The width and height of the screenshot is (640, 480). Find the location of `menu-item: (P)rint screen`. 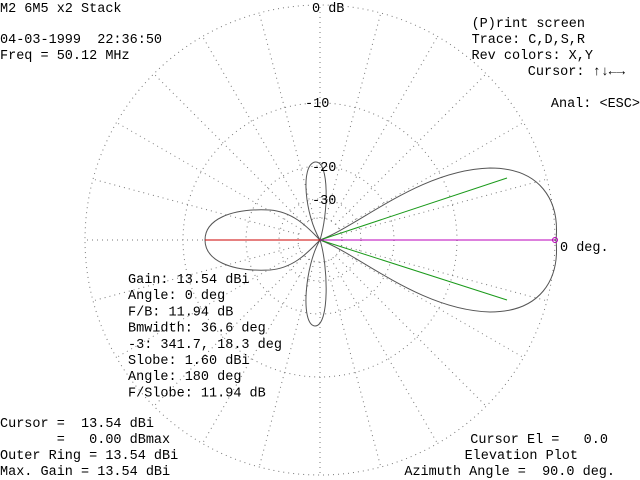

menu-item: (P)rint screen is located at coordinates (528, 24).